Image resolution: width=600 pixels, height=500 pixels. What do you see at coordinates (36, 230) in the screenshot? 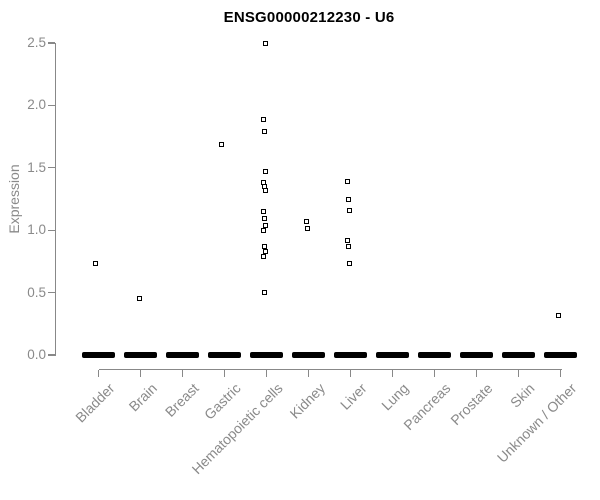
I see `y-tick-label: 1.0` at bounding box center [36, 230].